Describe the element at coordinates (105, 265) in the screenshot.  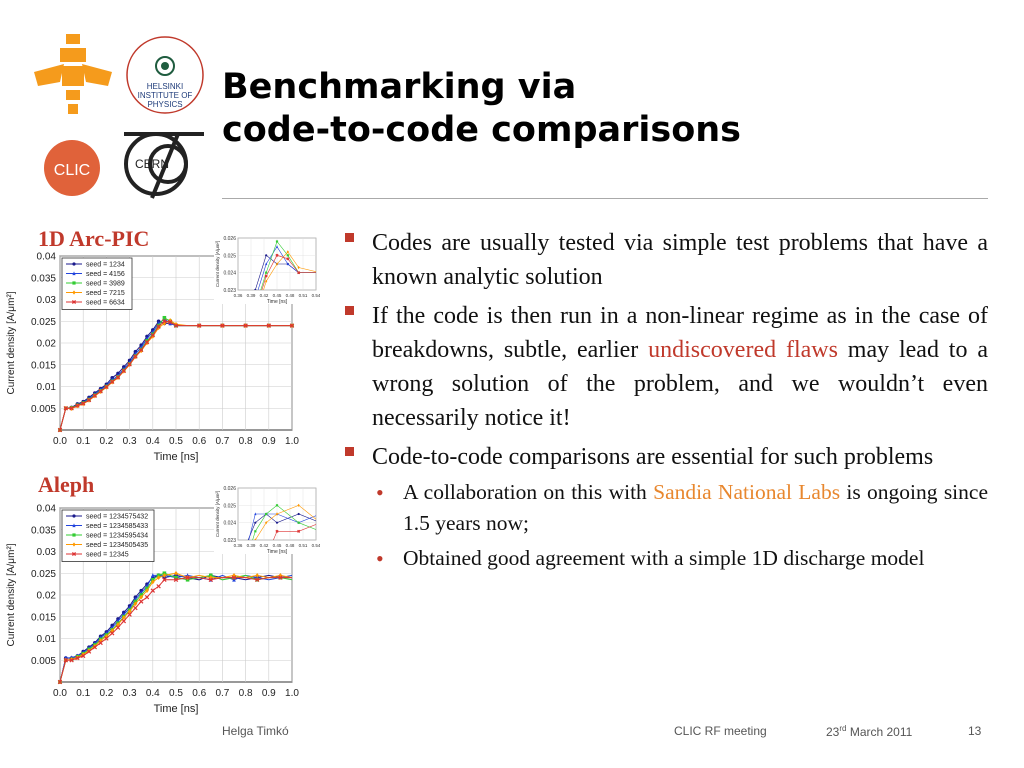
I see `legend-label: seed = 1234` at that location.